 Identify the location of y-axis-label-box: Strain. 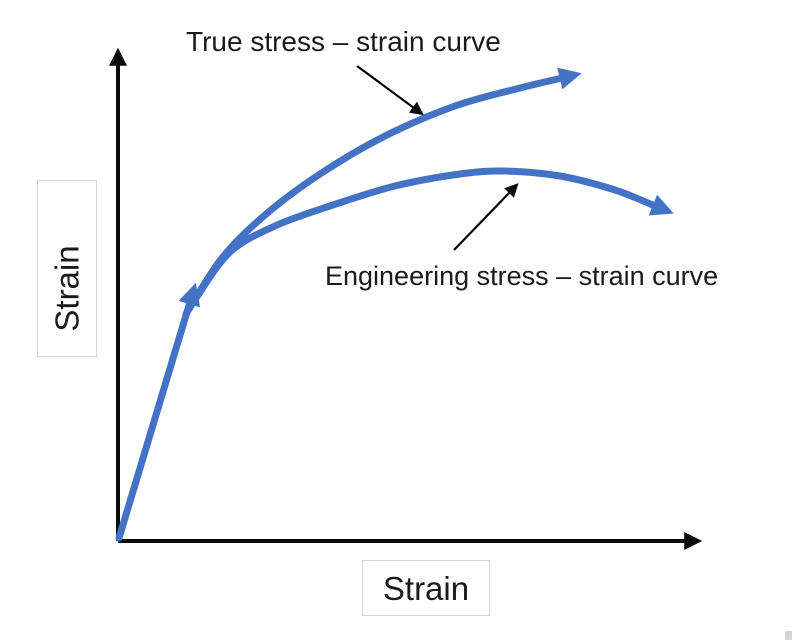
(67, 268).